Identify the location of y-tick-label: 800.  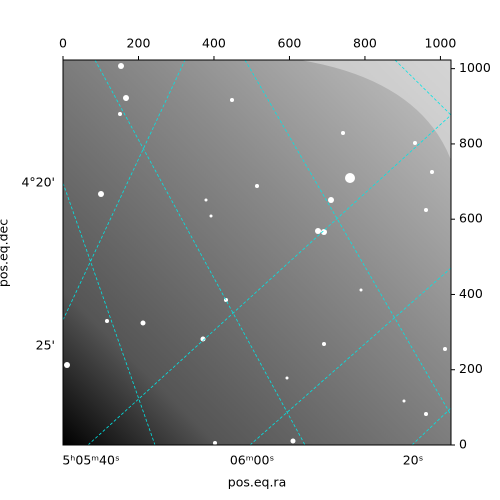
(471, 142).